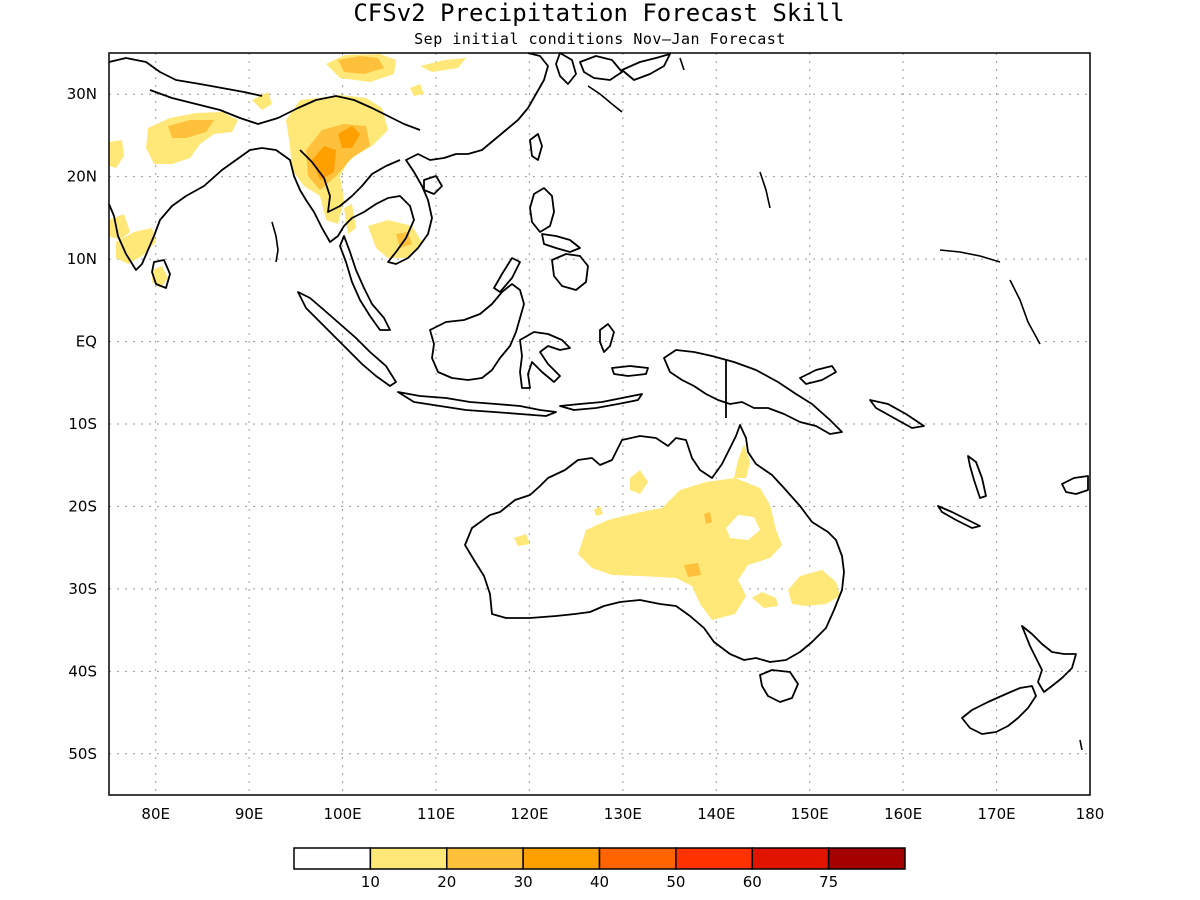  I want to click on coastline-sri-lanka, so click(161, 274).